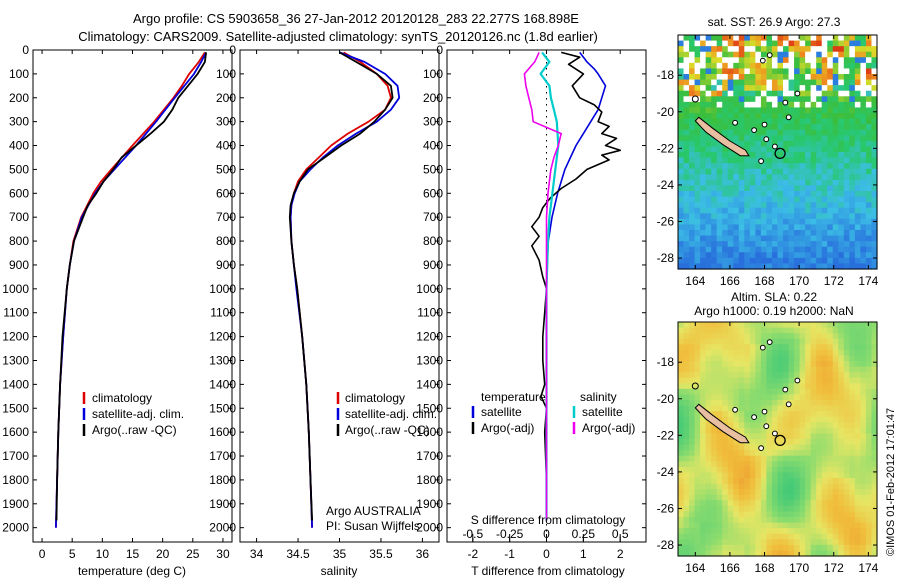 The image size is (900, 580). What do you see at coordinates (19, 74) in the screenshot?
I see `depth-tick-label: 100` at bounding box center [19, 74].